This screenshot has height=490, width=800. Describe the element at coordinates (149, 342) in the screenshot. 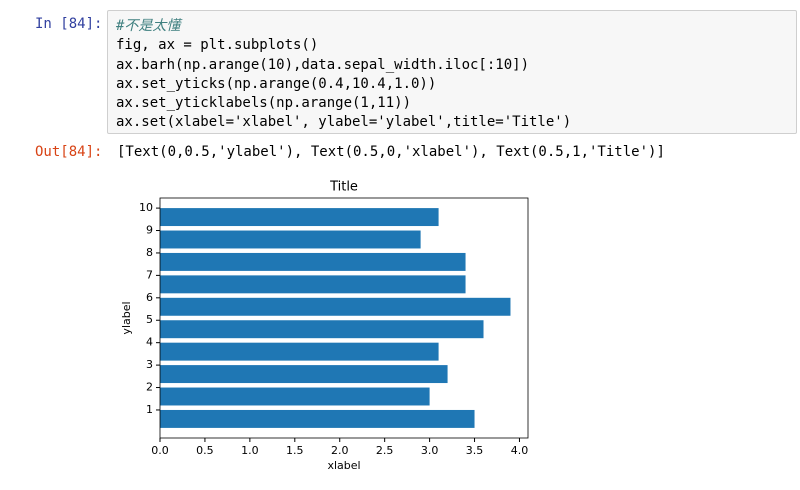

I see `y-tick-label: 4` at that location.